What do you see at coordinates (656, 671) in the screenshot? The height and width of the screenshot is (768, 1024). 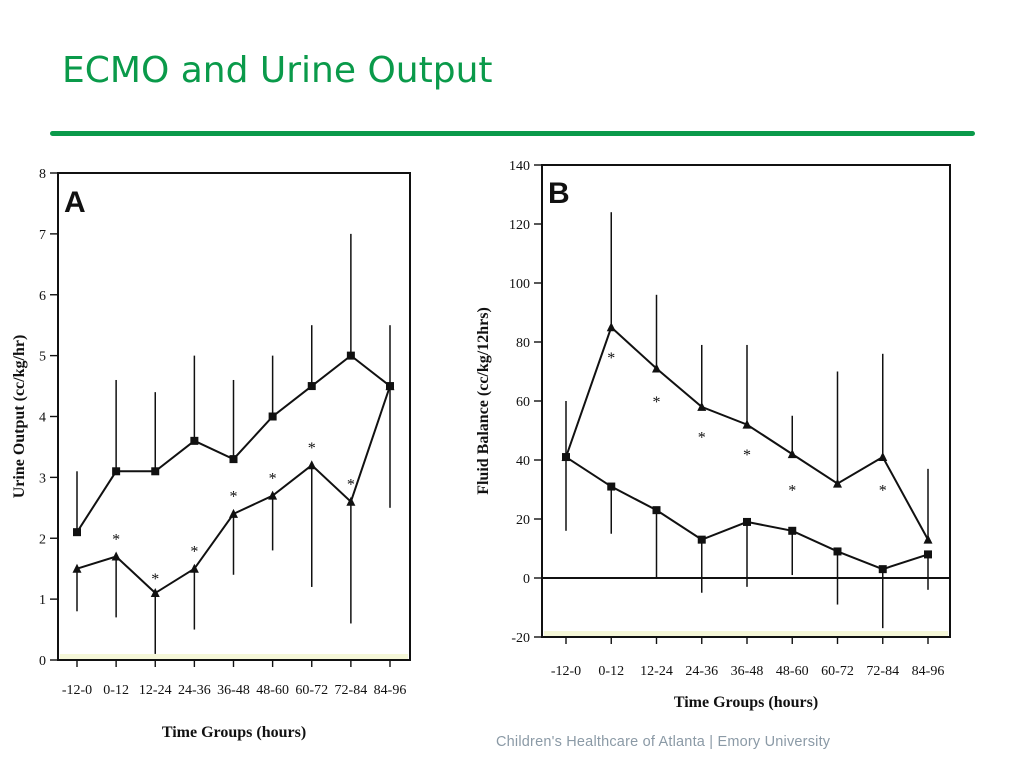 I see `chart-b-x-tick-label: 12-24` at bounding box center [656, 671].